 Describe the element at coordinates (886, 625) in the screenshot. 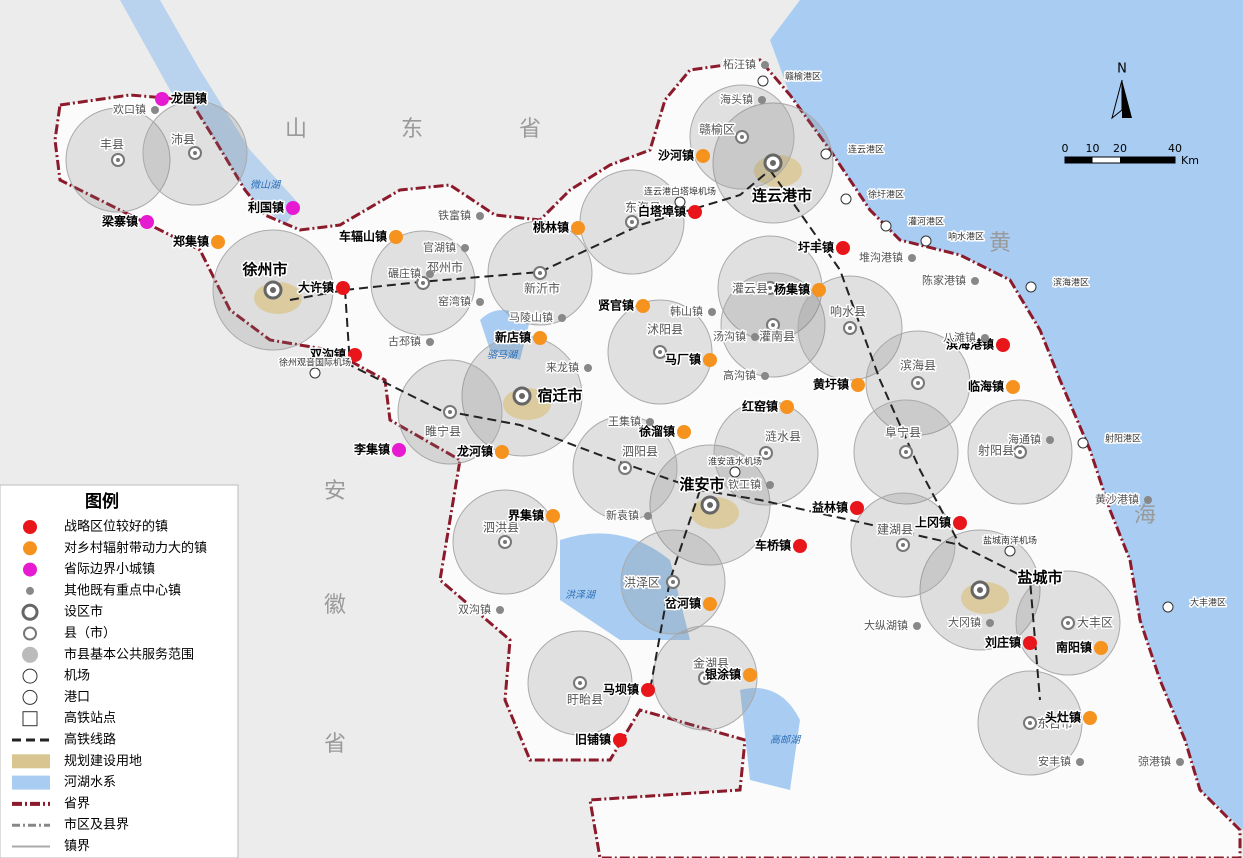

I see `other-towns-label: 大纵湖镇` at that location.